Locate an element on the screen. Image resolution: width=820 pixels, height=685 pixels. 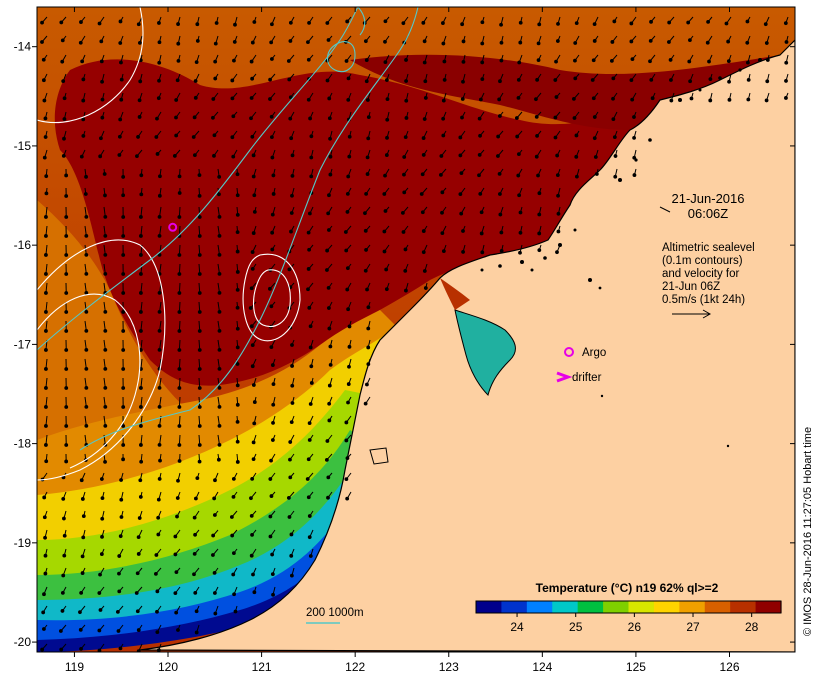
altimetry-note-line1: Altimetric sealevel is located at coordinates (708, 248).